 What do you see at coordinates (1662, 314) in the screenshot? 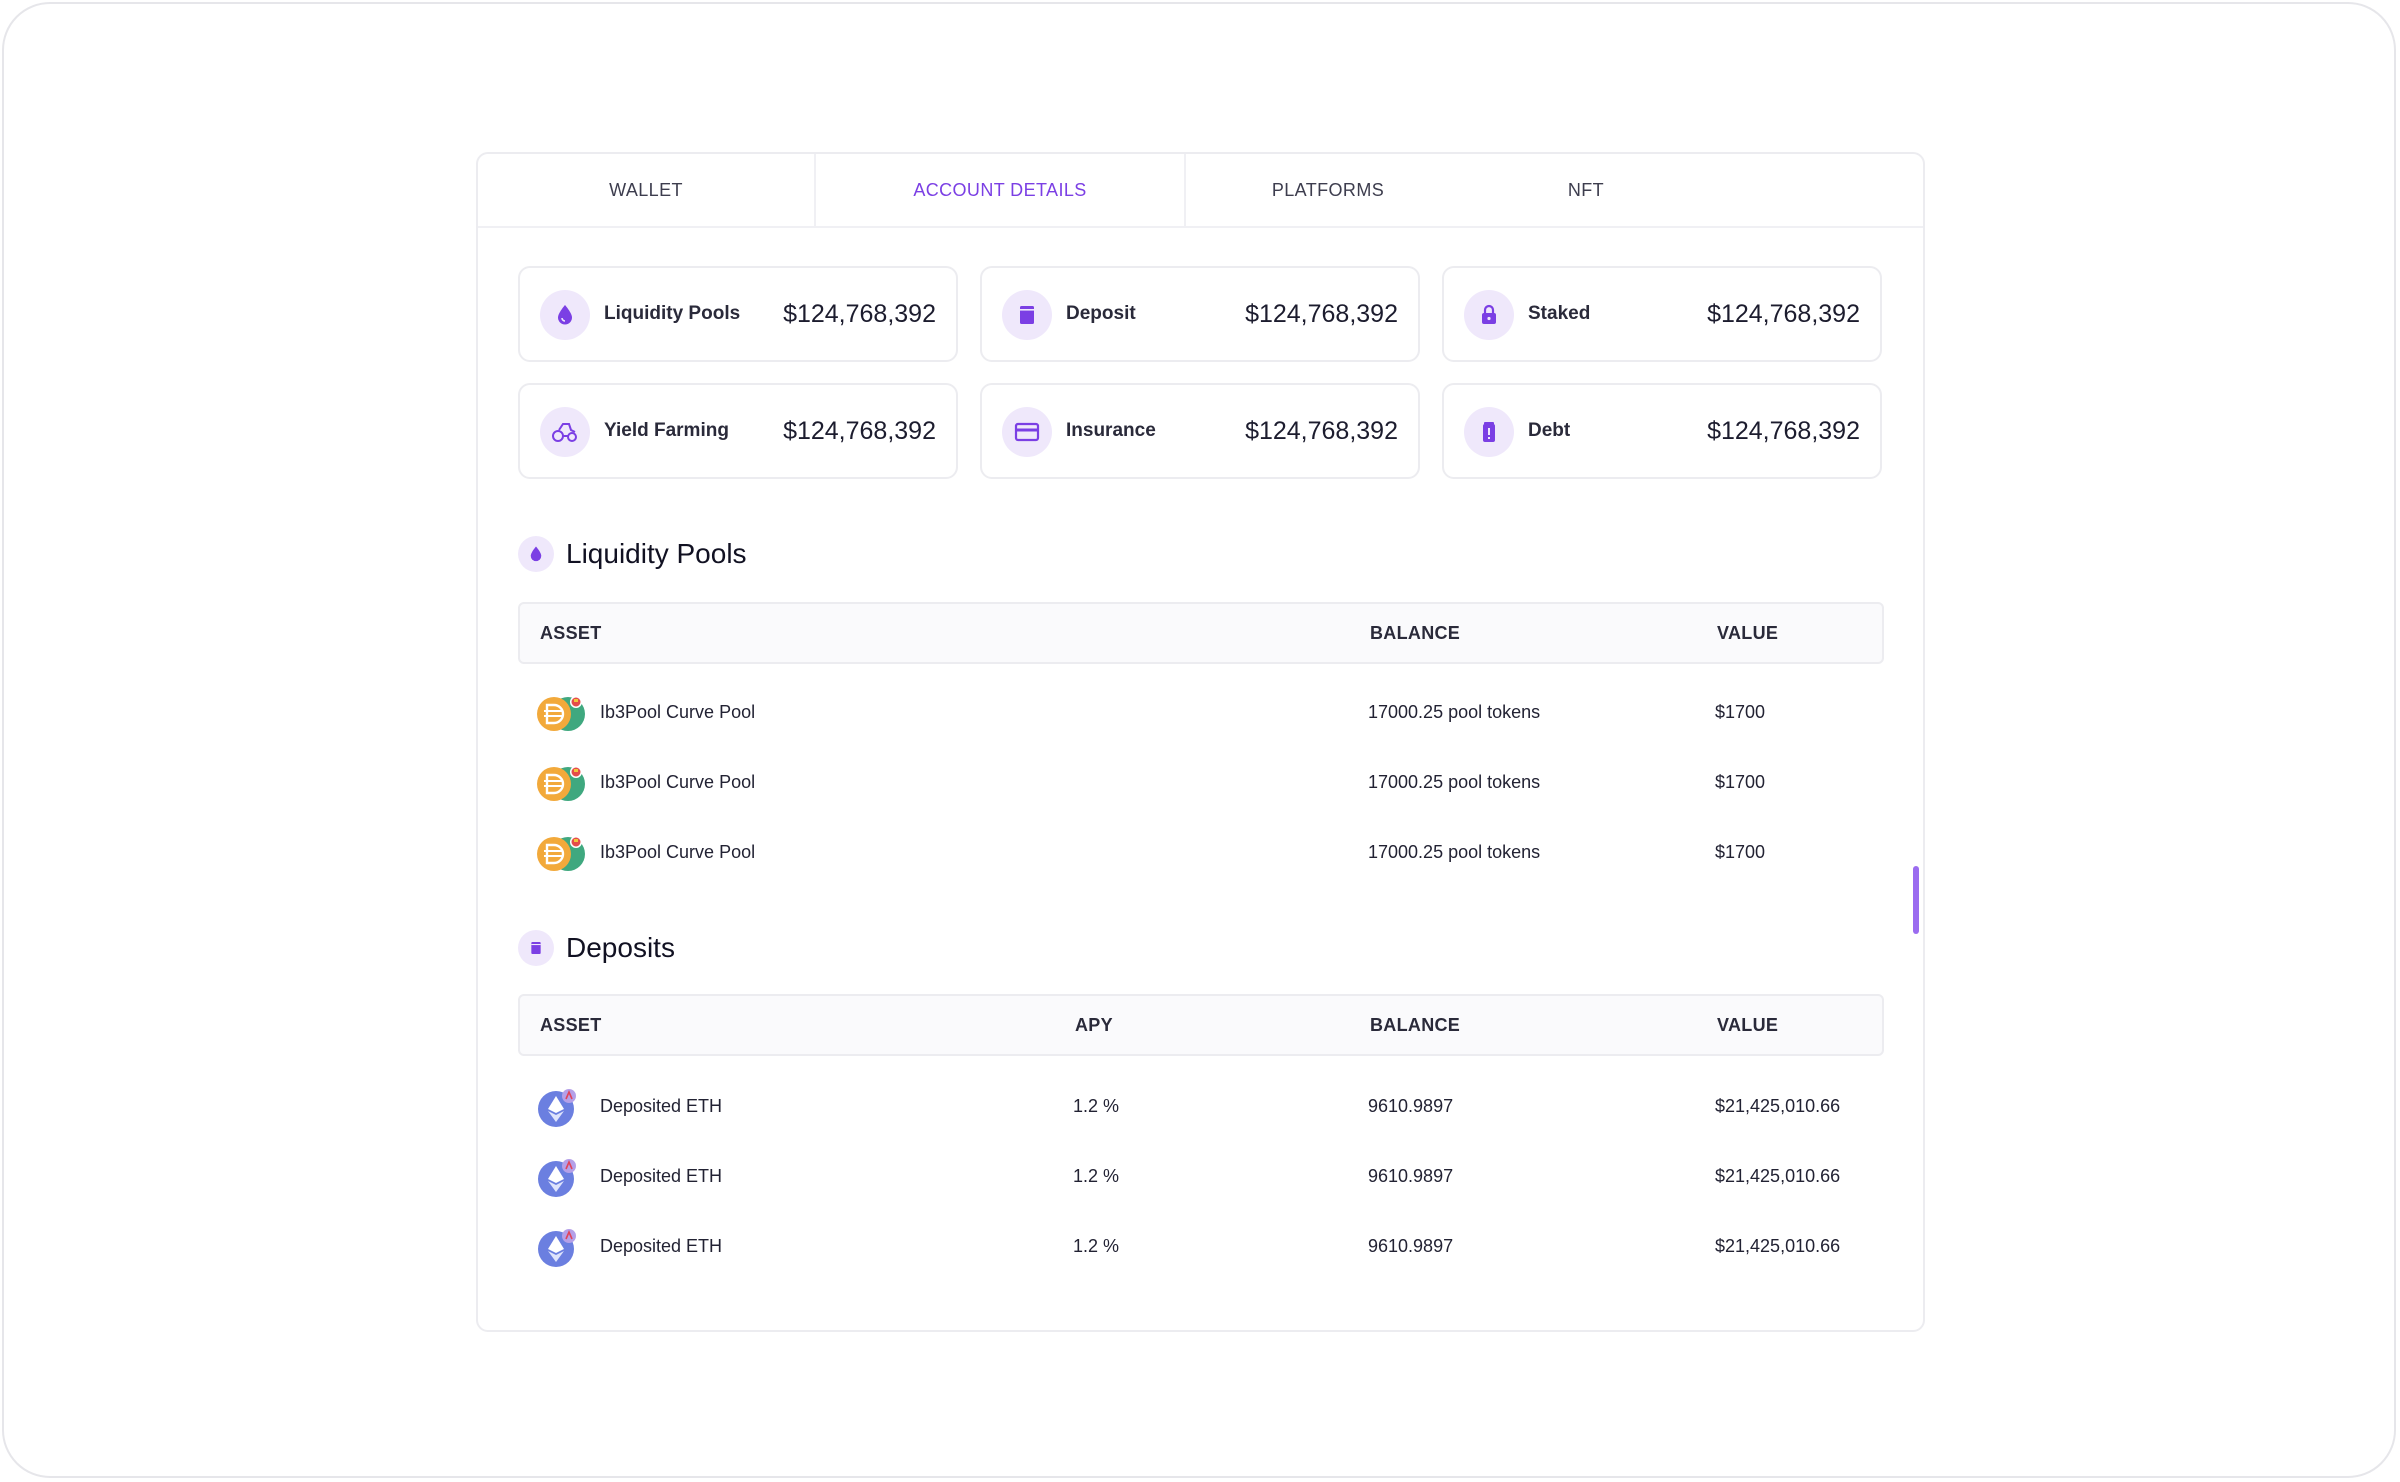
I see `summary-card-staked: Staked $124,768,392` at bounding box center [1662, 314].